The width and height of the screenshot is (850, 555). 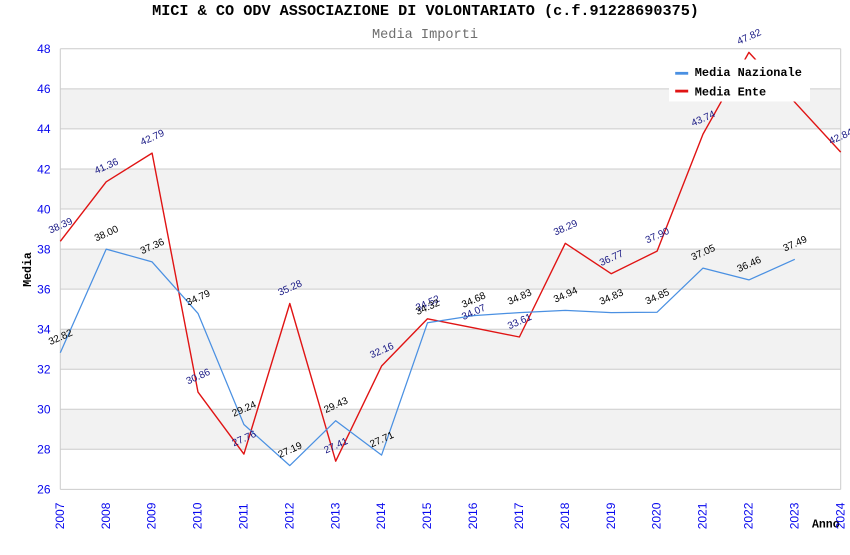 I want to click on svg-text: 2013, so click(x=335, y=515).